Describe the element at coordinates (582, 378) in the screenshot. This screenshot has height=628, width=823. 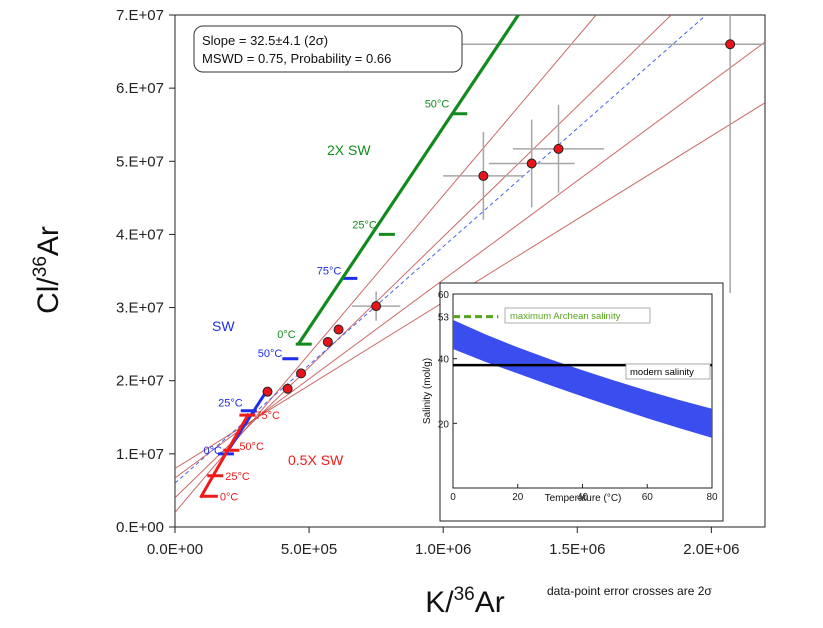
I see `salinity-band` at that location.